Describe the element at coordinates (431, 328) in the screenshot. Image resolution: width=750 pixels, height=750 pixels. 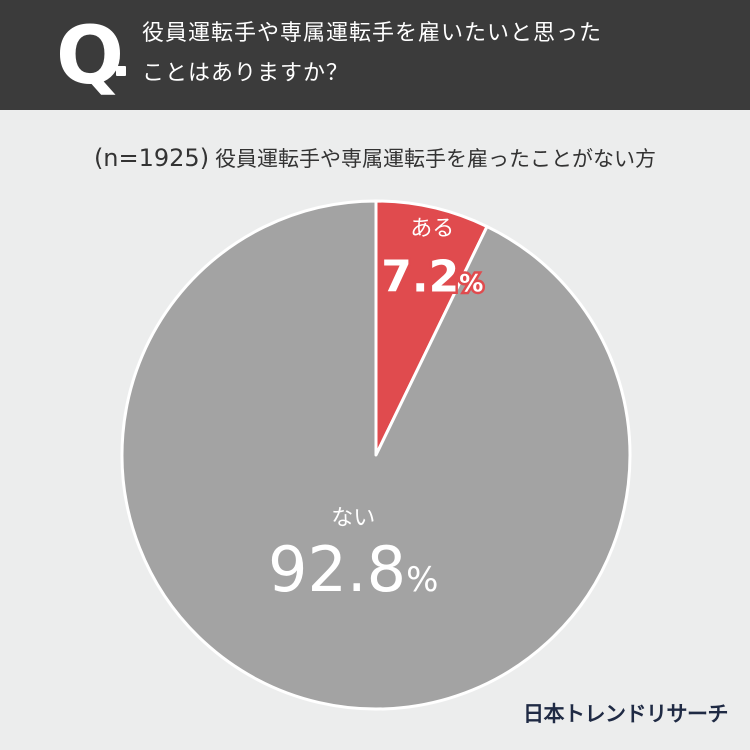
I see `pie-slice` at that location.